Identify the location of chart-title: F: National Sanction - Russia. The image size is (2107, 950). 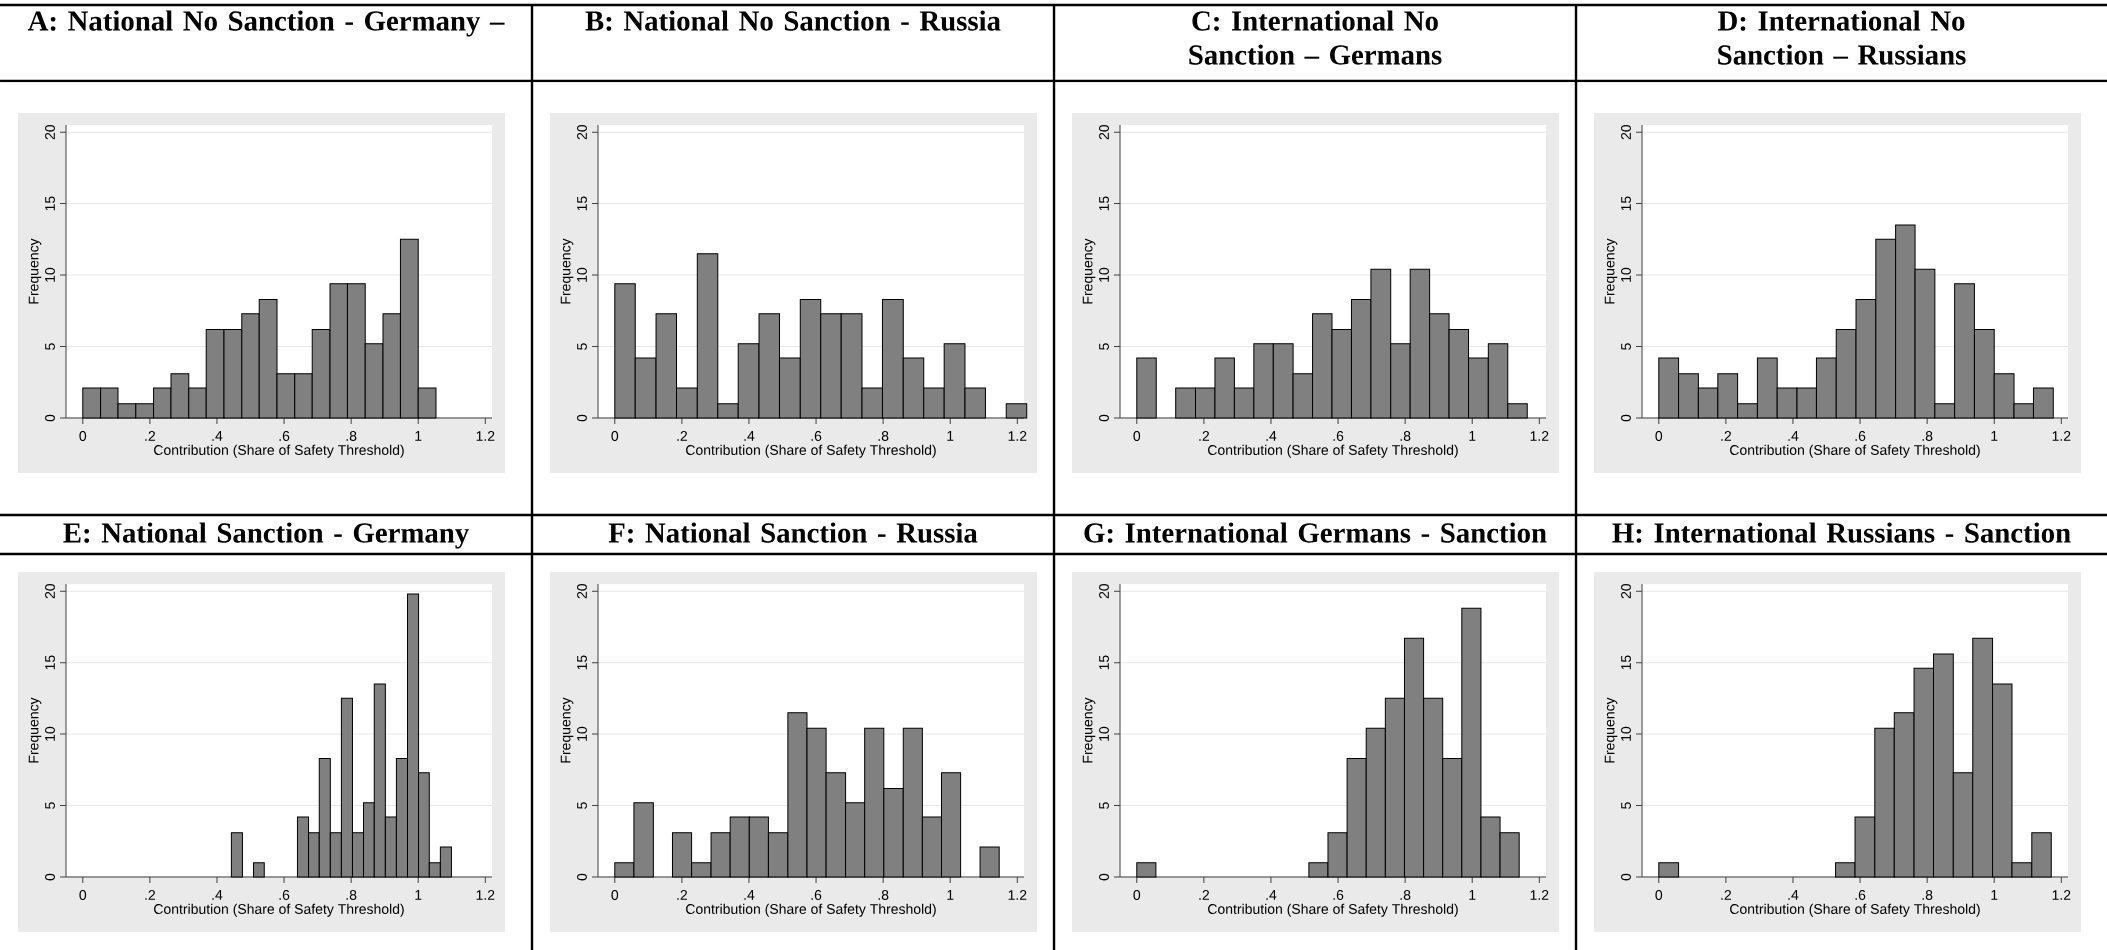
(793, 532).